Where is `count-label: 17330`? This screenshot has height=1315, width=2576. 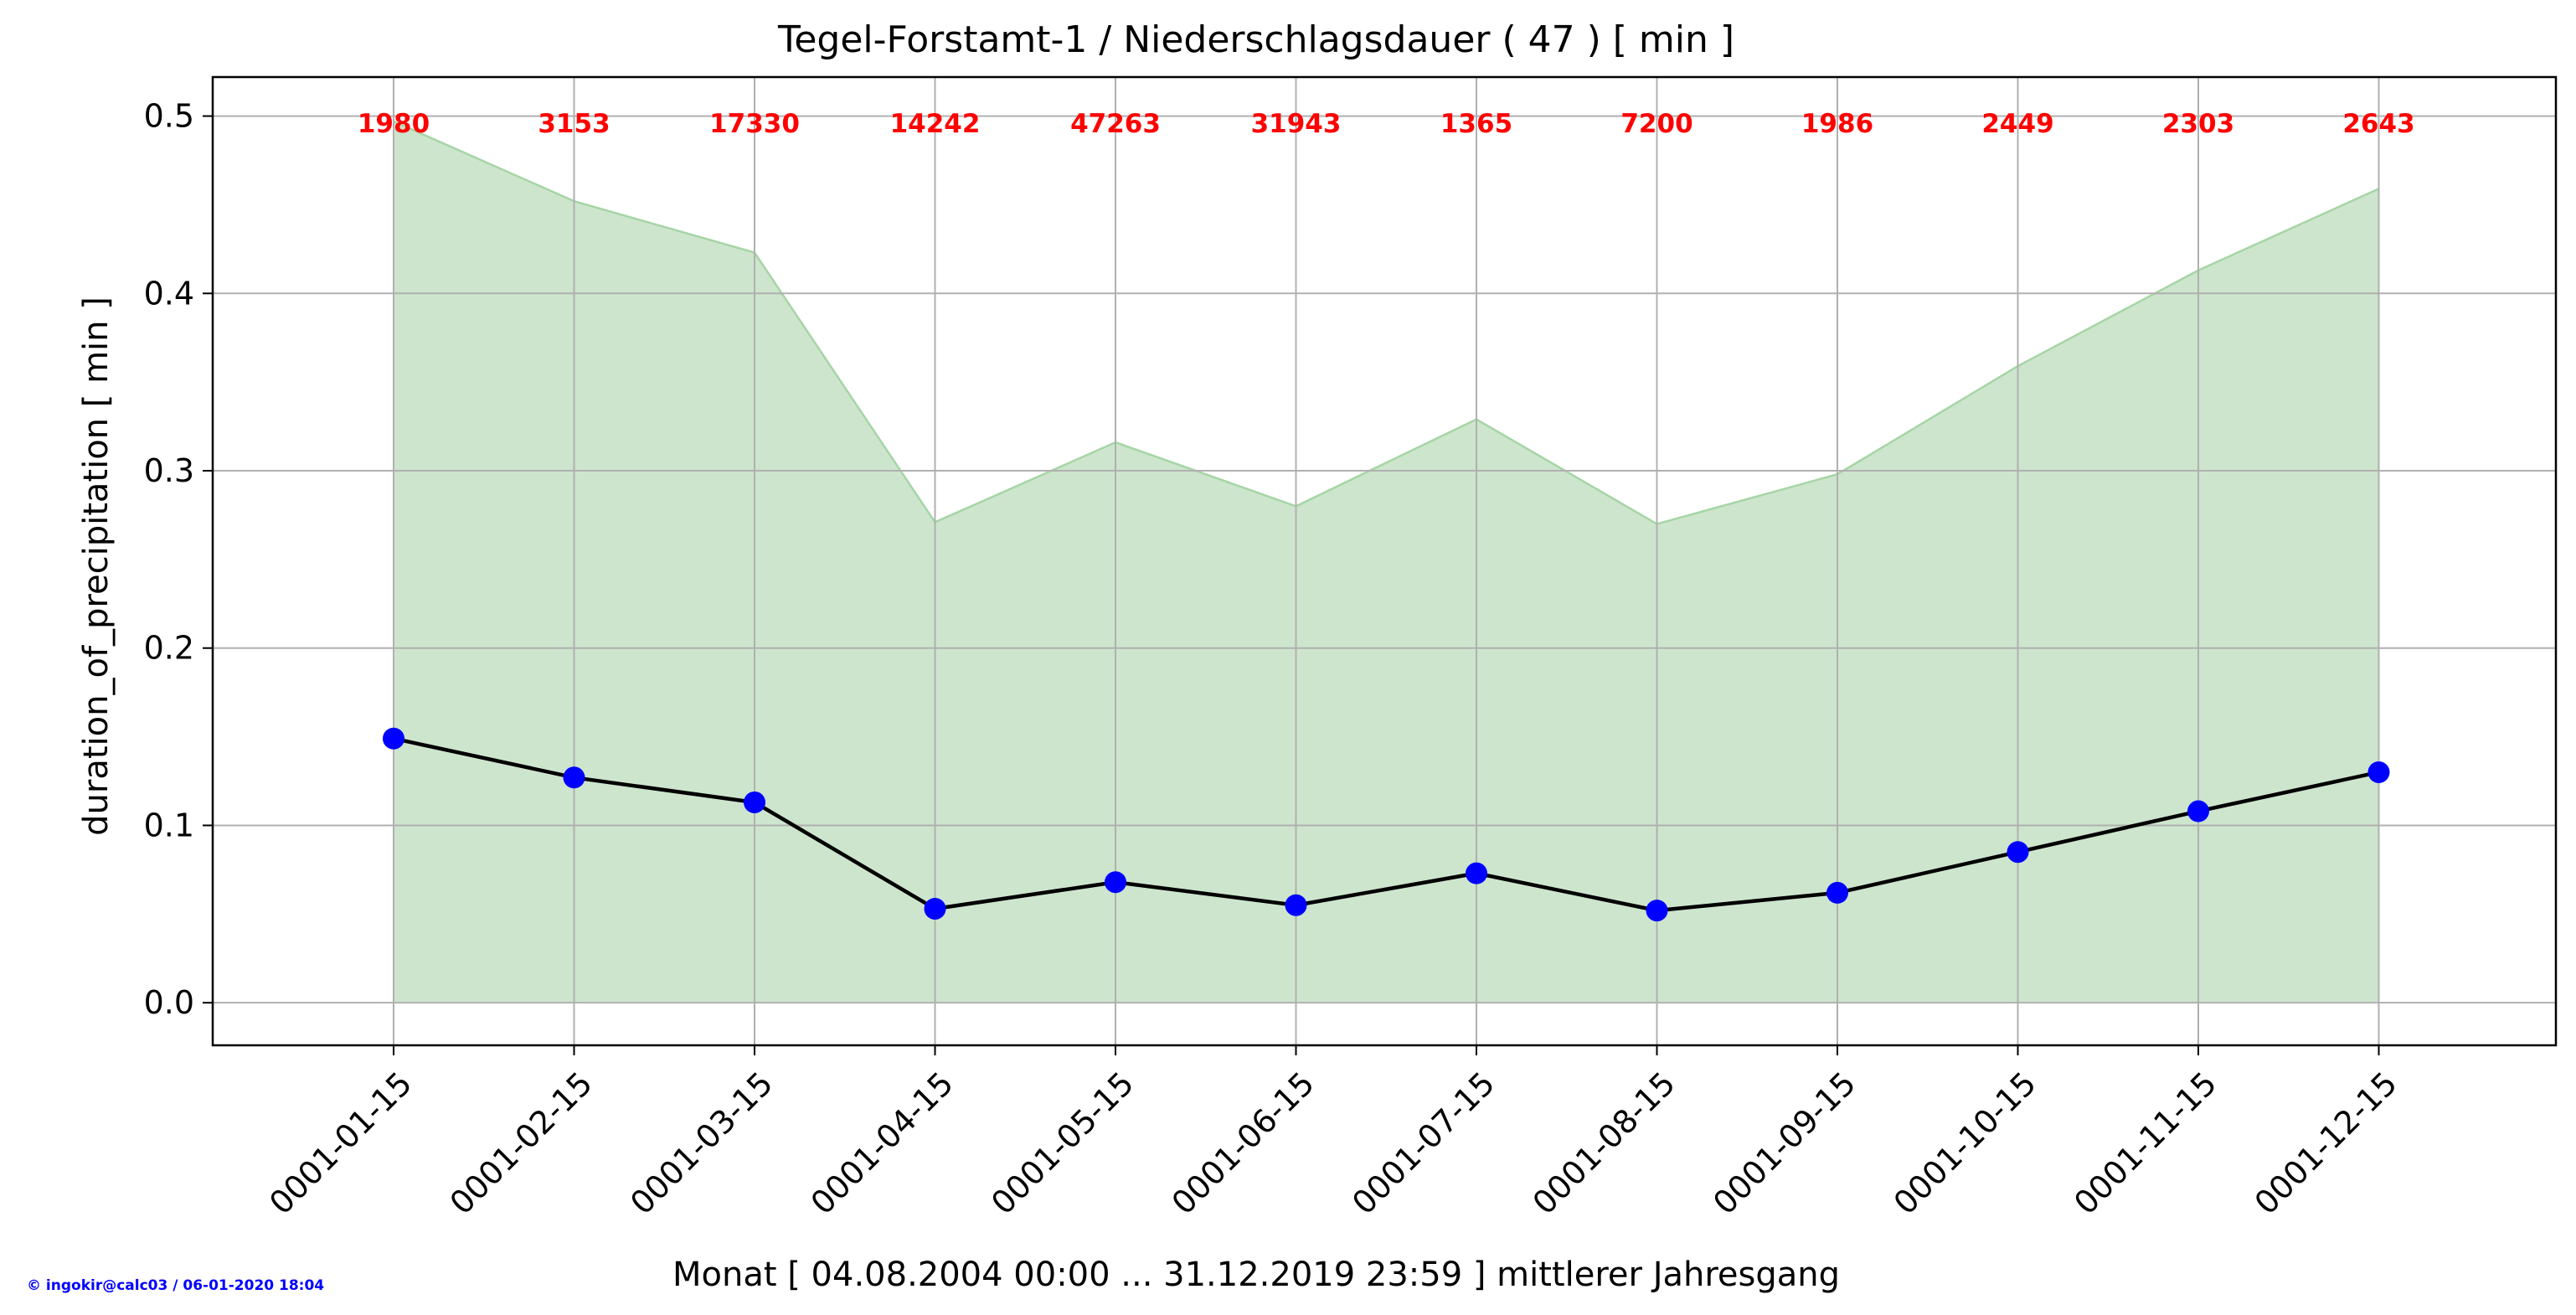 count-label: 17330 is located at coordinates (754, 124).